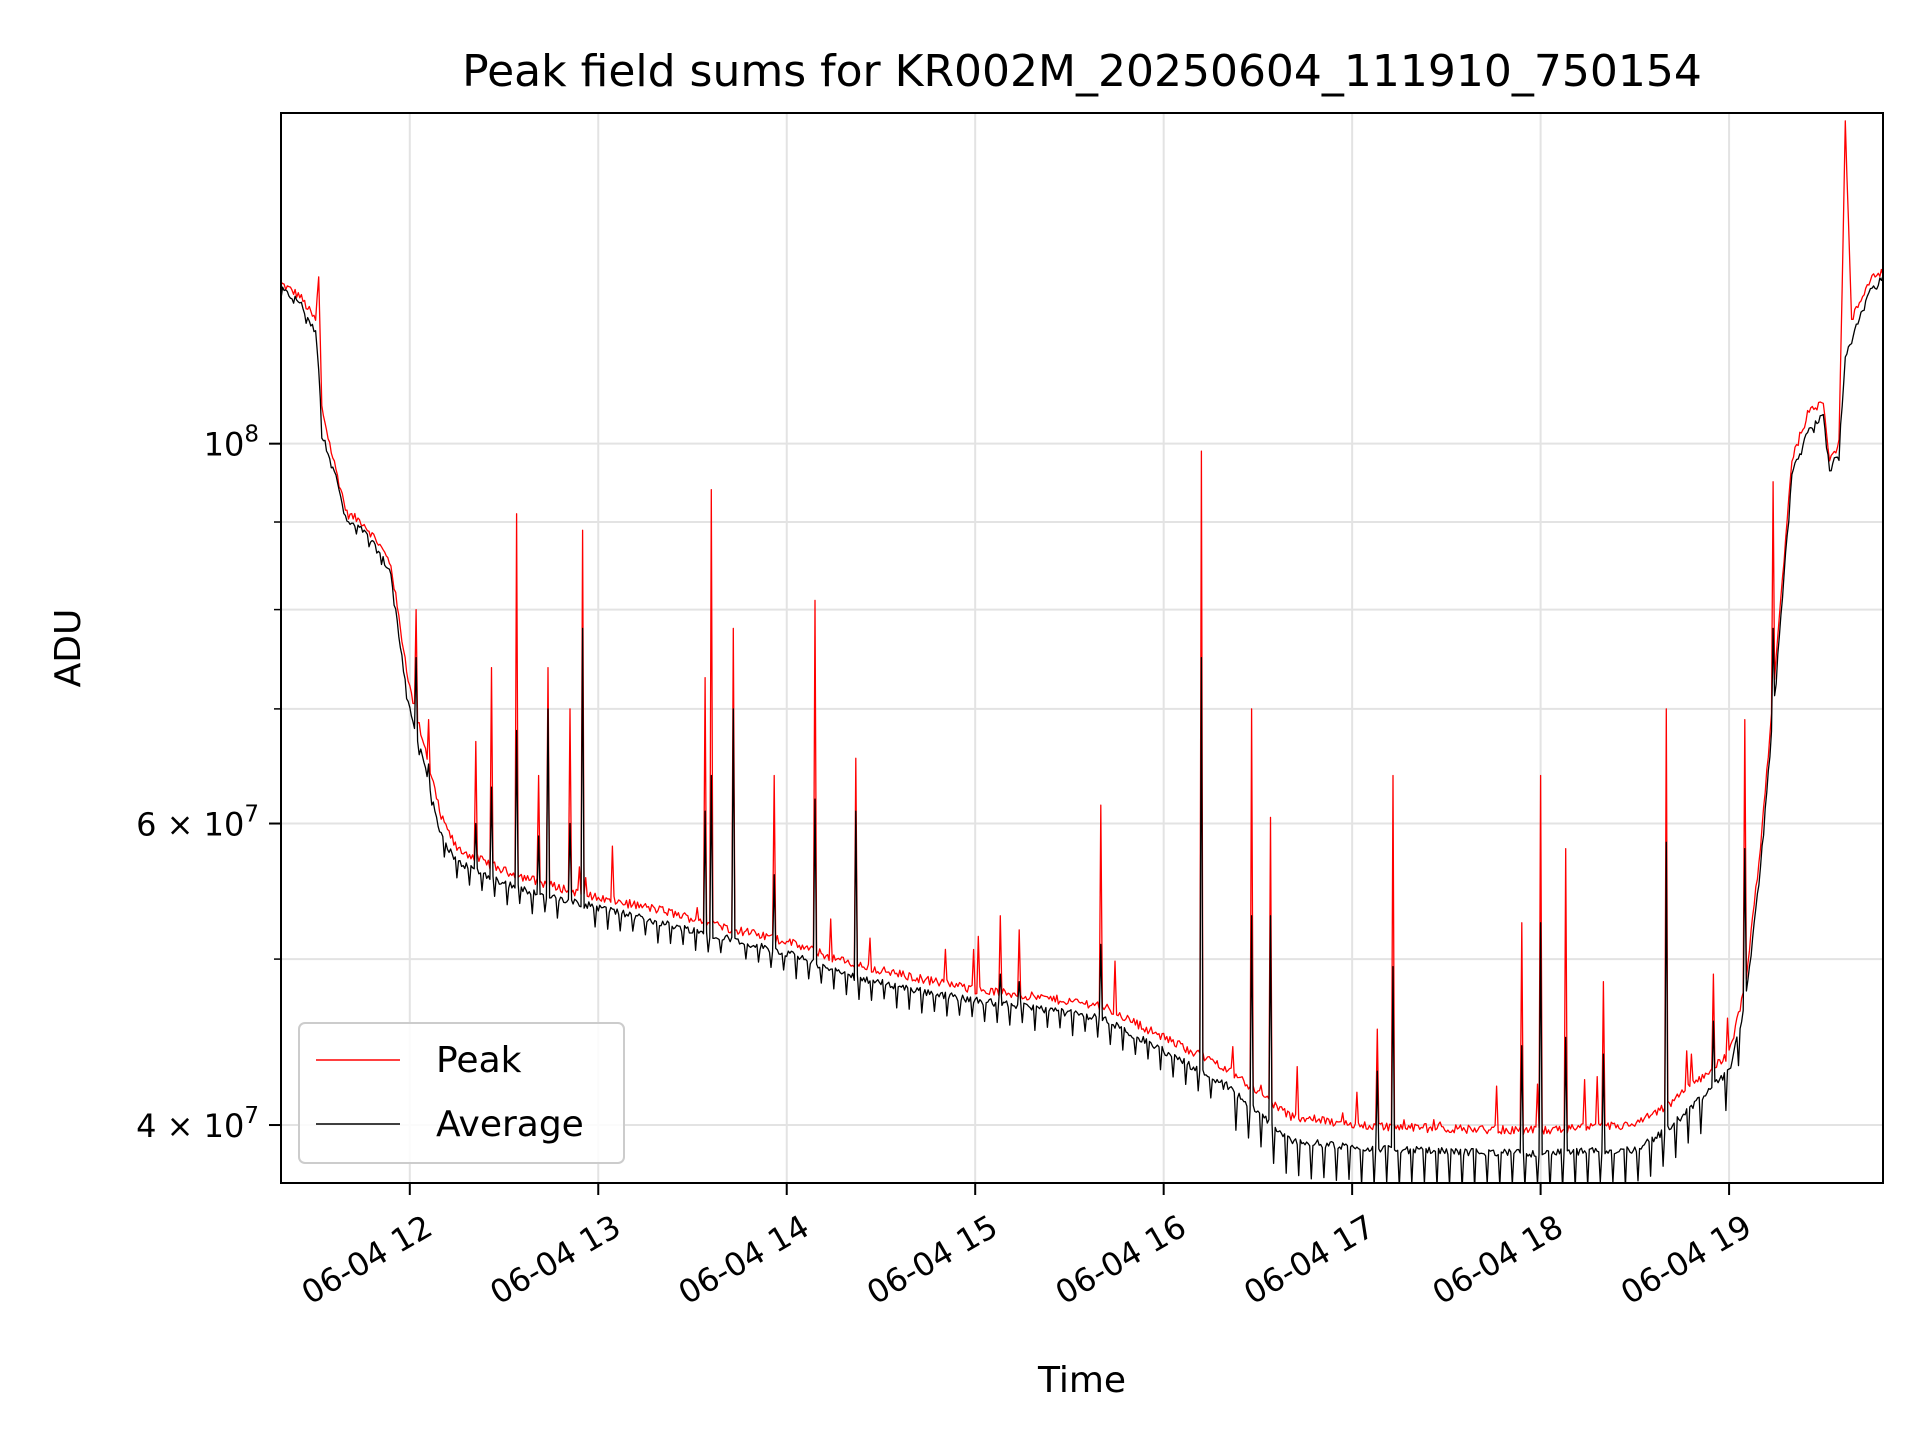 This screenshot has width=1920, height=1440. I want to click on y-tick-label: 6 × 107, so click(197, 823).